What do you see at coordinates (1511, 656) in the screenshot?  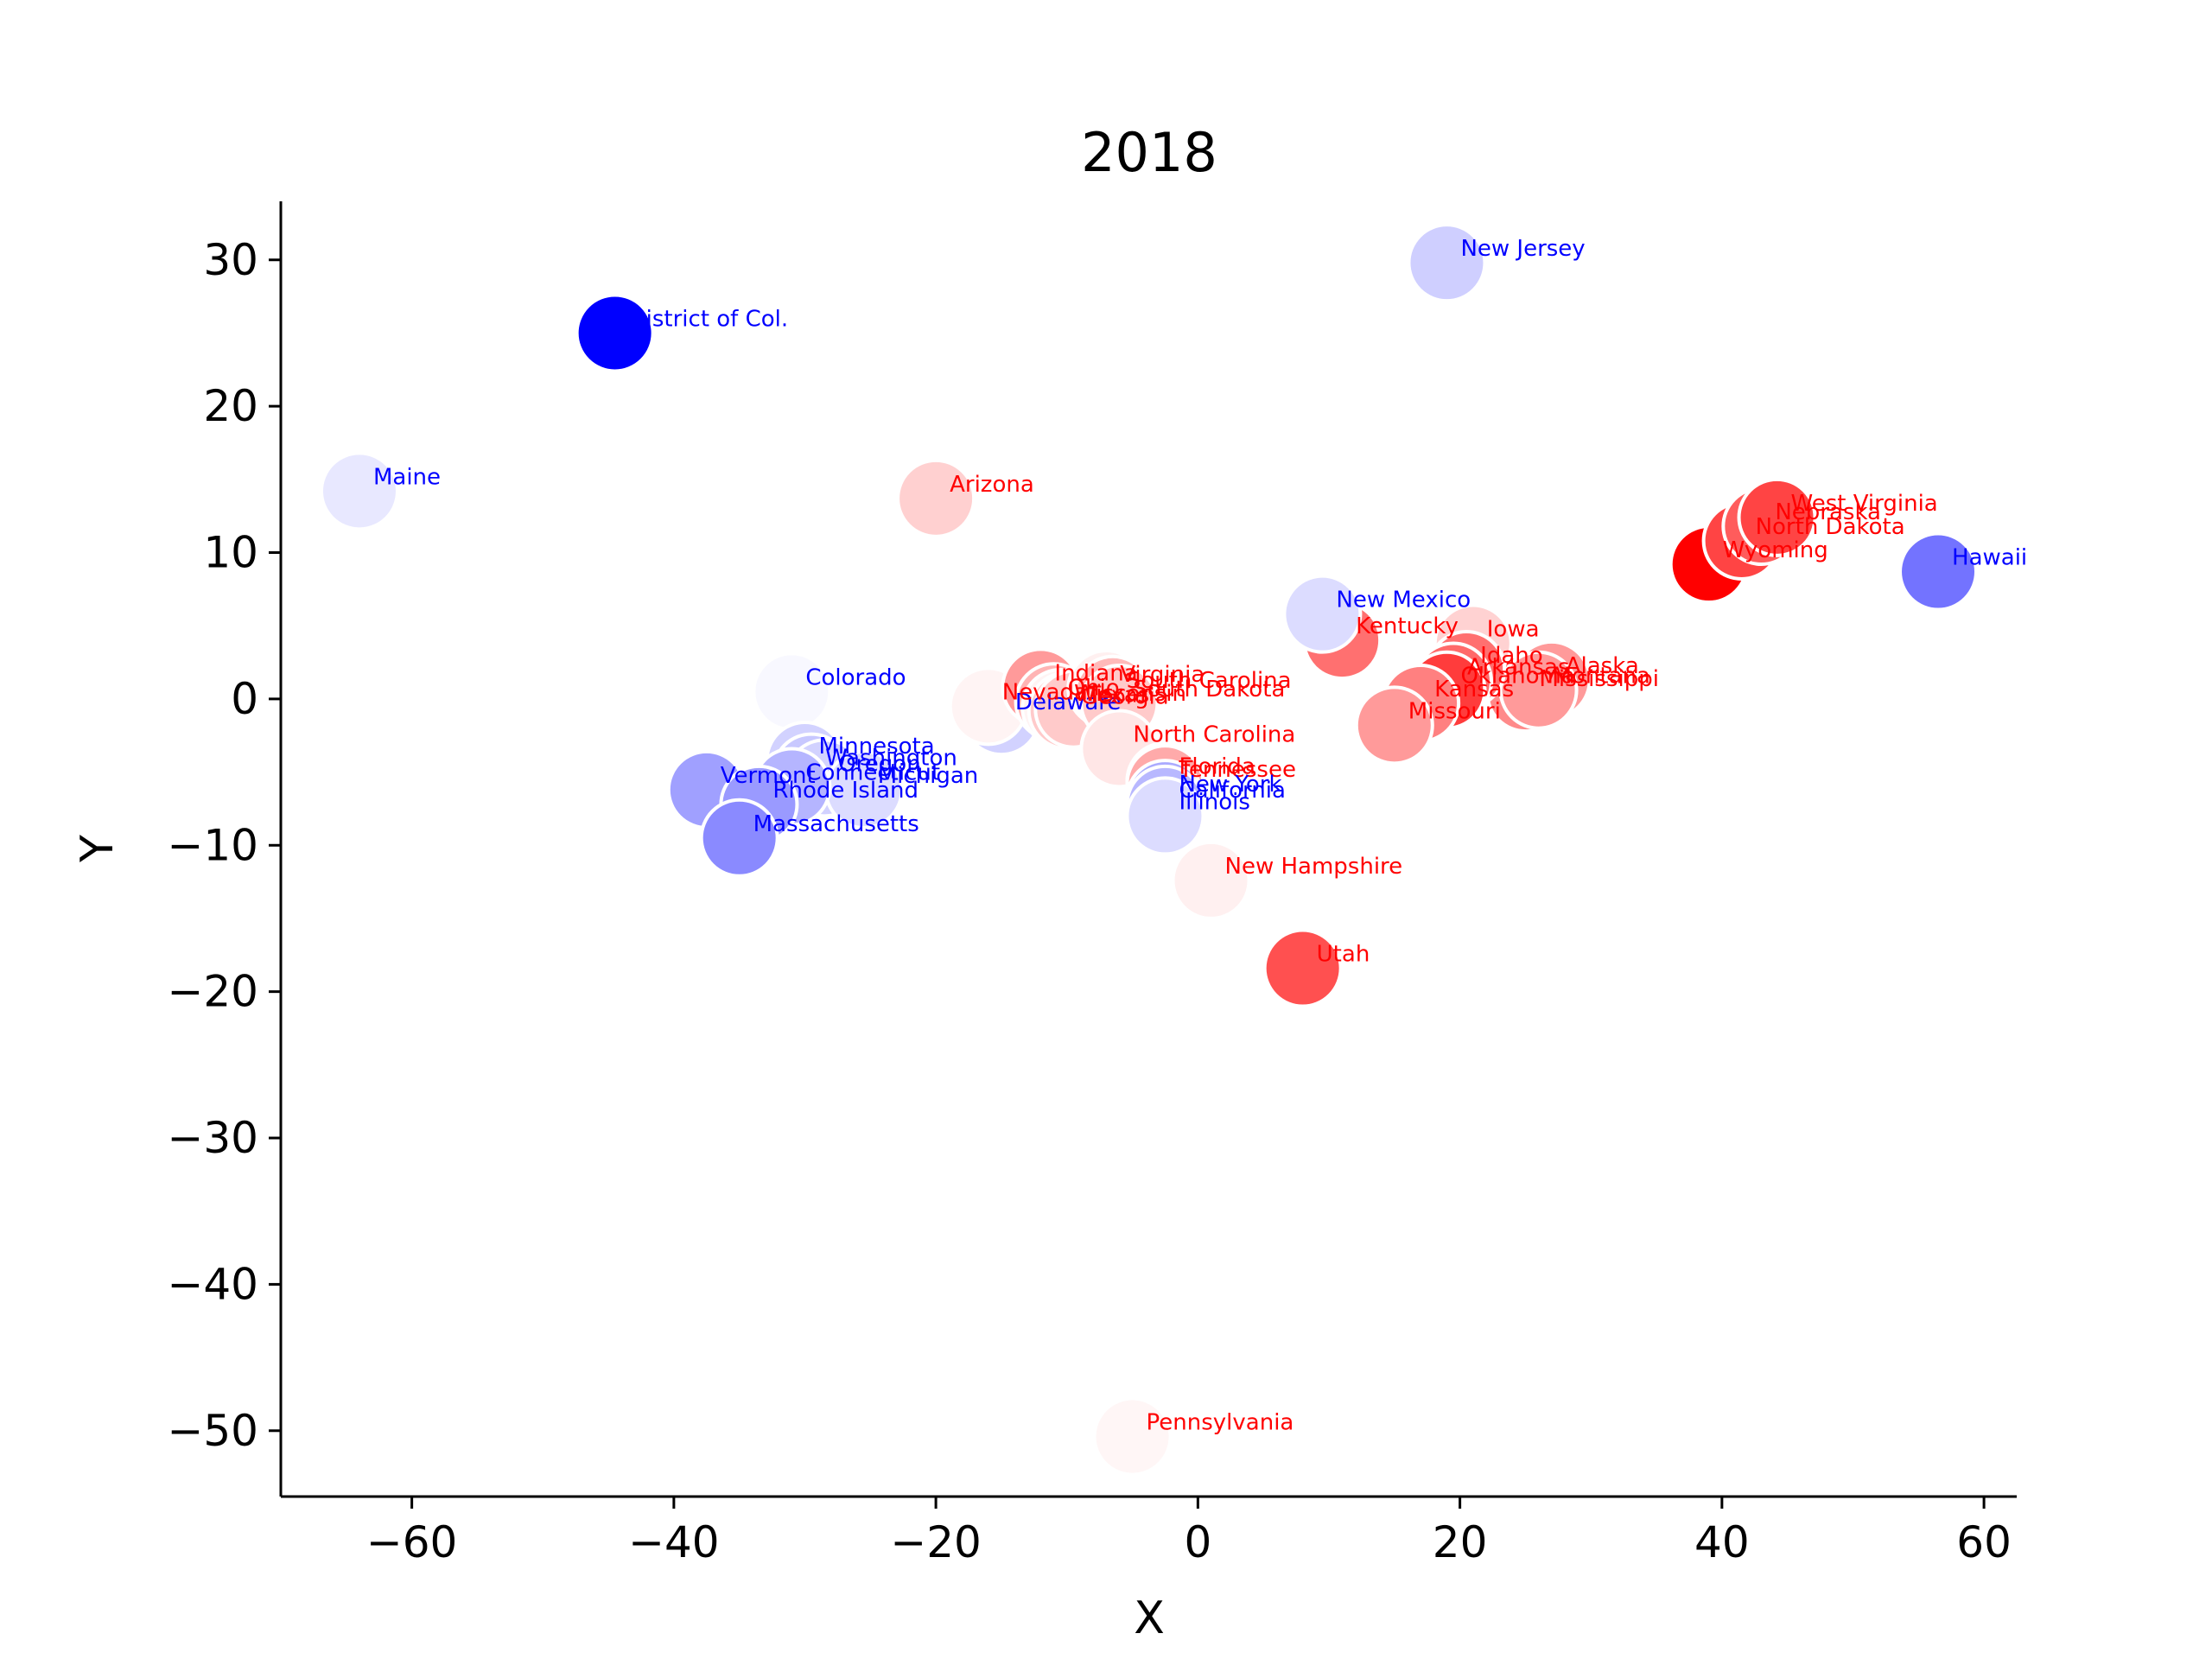 I see `point-label: Idaho` at bounding box center [1511, 656].